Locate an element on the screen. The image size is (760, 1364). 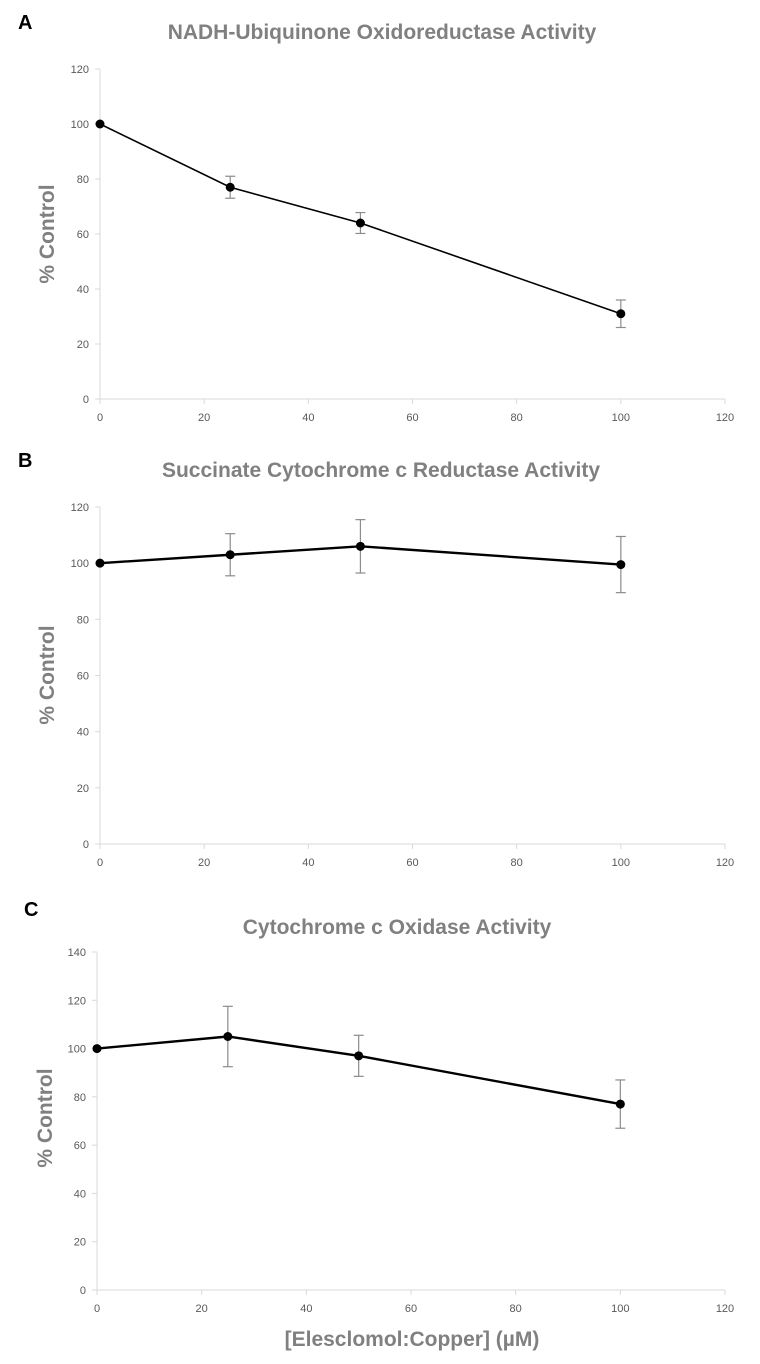
x-axis-label: [Elesclomol:Copper] (µM) is located at coordinates (412, 1339).